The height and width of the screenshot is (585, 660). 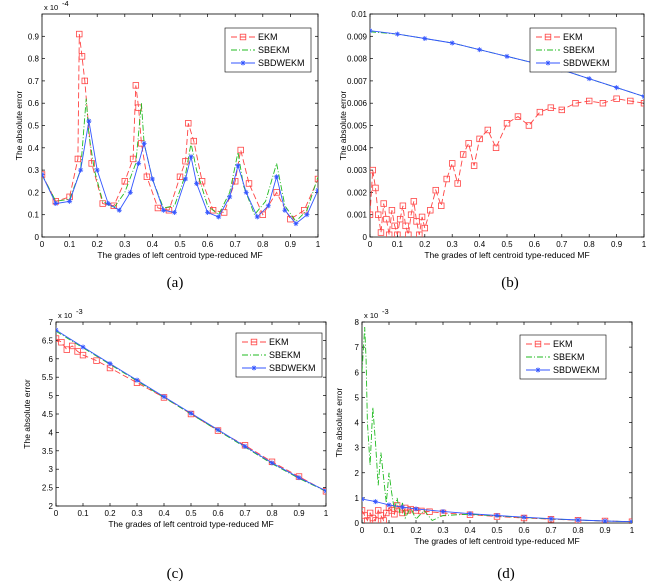 I want to click on y-tick-label: 7, so click(x=51, y=322).